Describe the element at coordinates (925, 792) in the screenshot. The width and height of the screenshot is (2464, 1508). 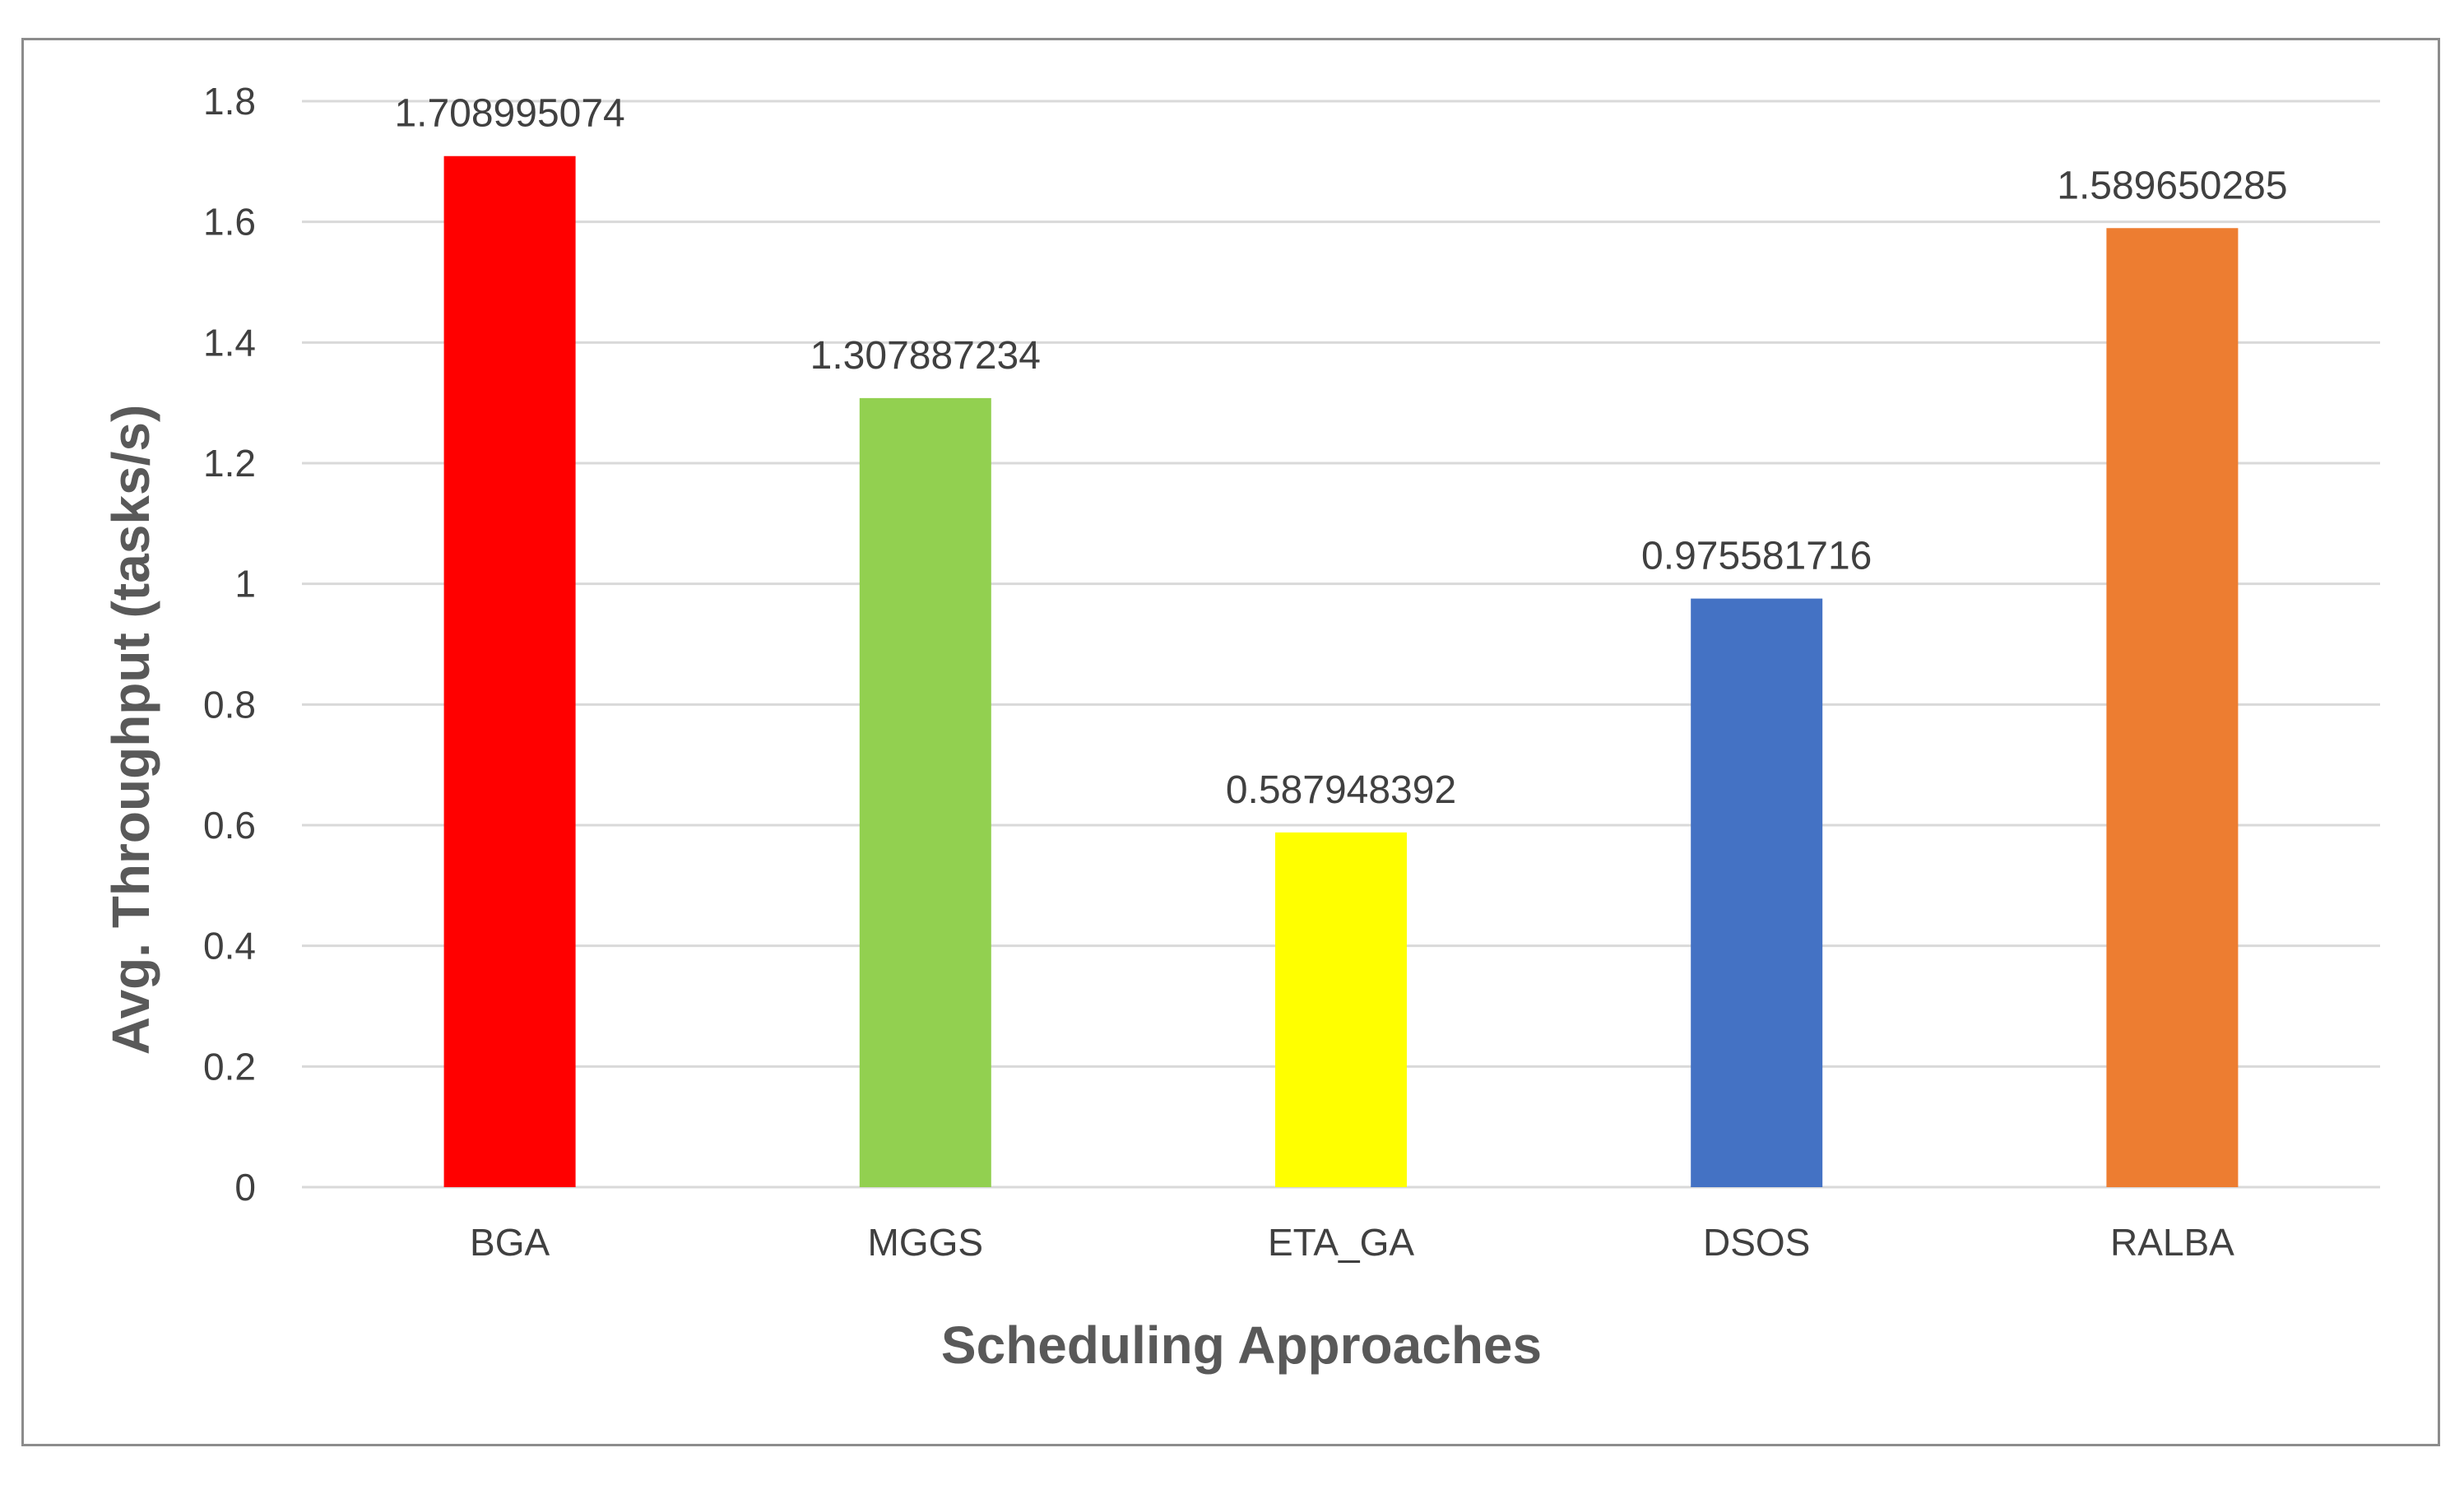
I see `bar-mggs` at that location.